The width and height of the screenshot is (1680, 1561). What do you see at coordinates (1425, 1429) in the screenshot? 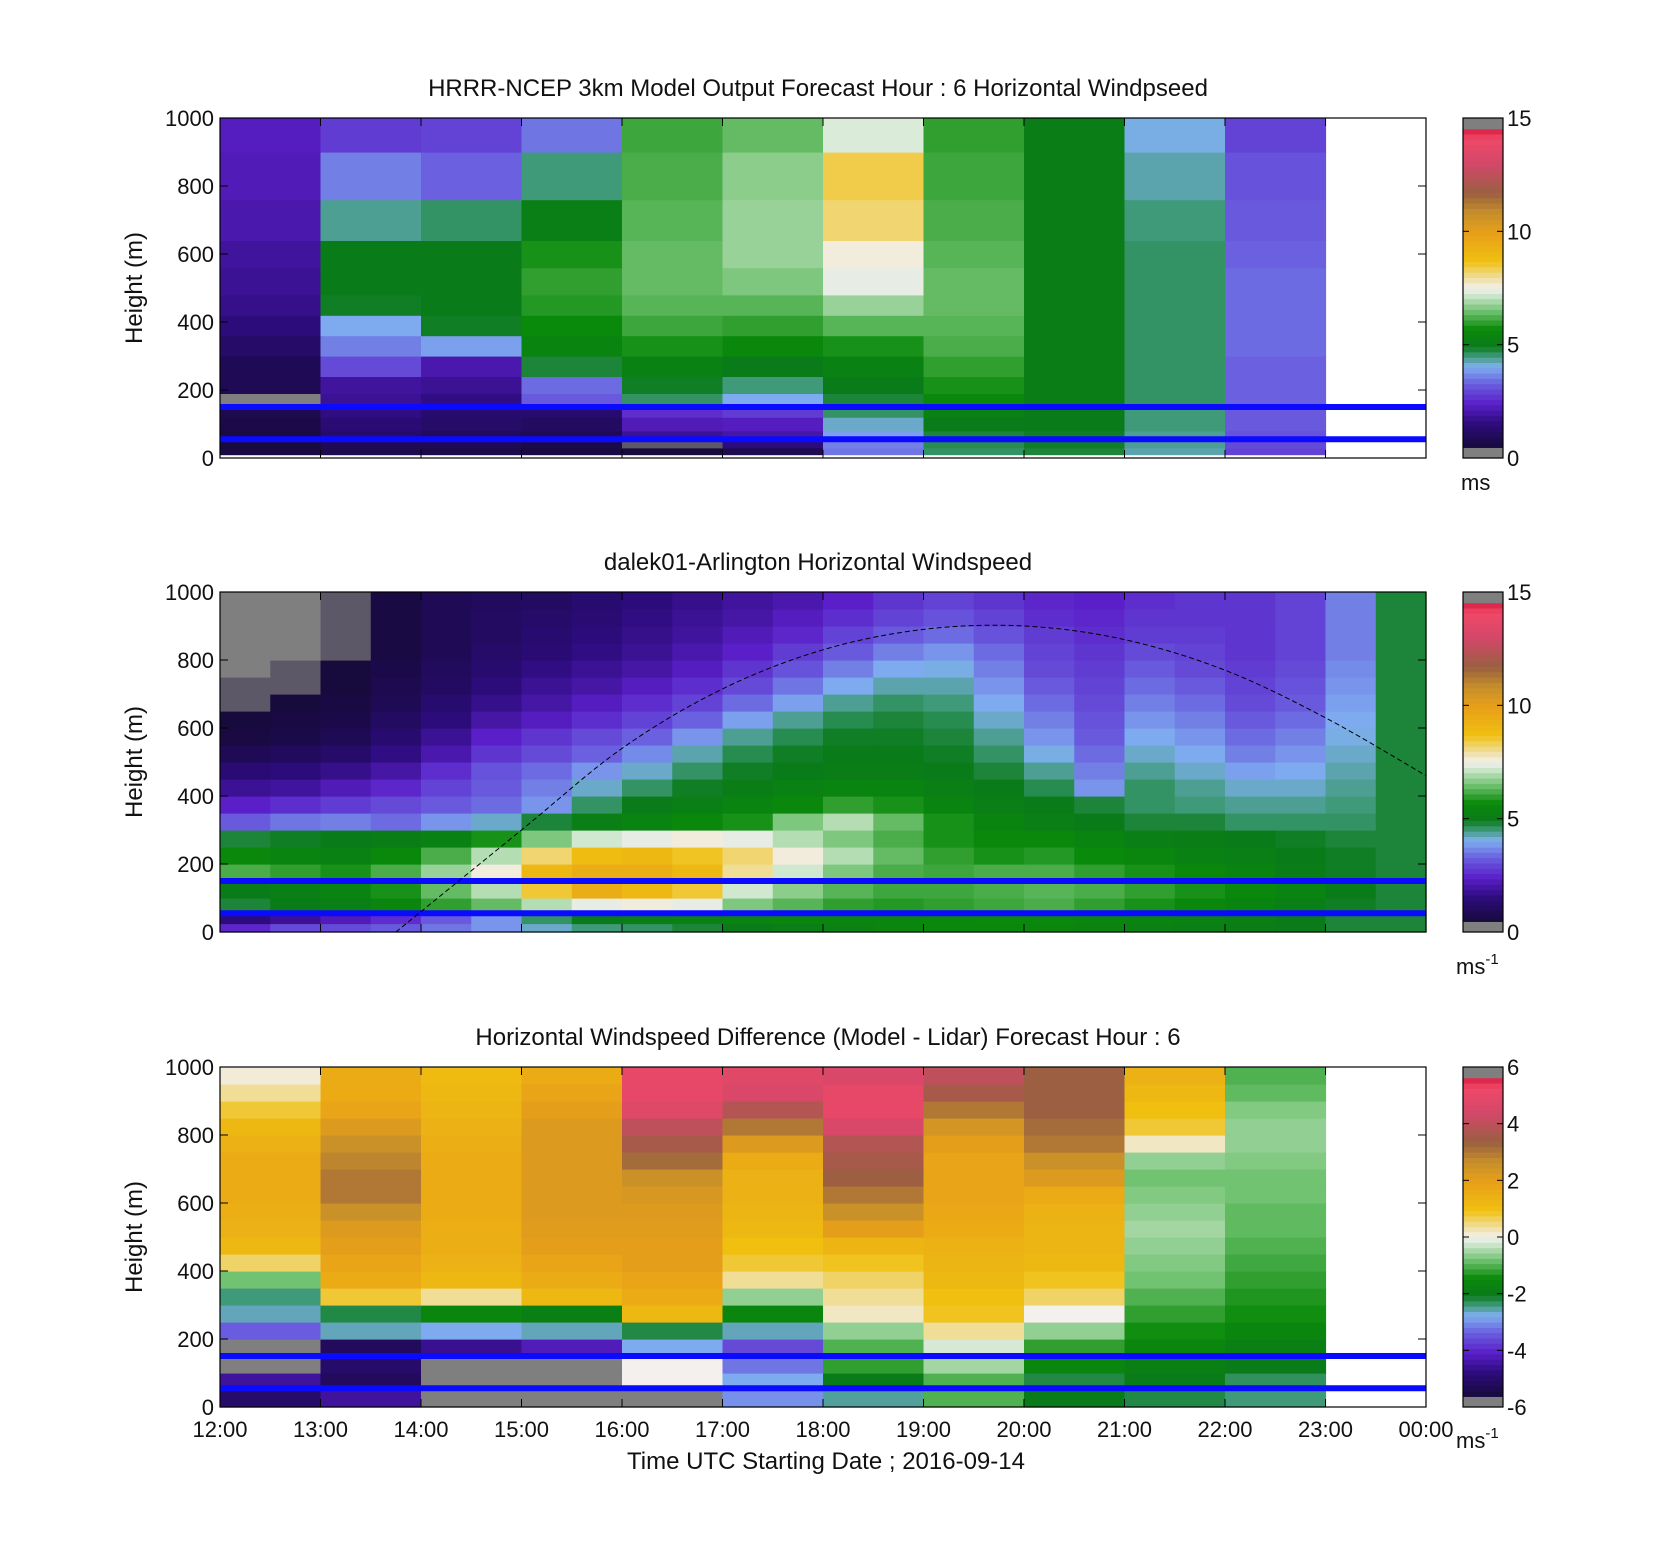
I see `x-tick-label: 00:00` at bounding box center [1425, 1429].